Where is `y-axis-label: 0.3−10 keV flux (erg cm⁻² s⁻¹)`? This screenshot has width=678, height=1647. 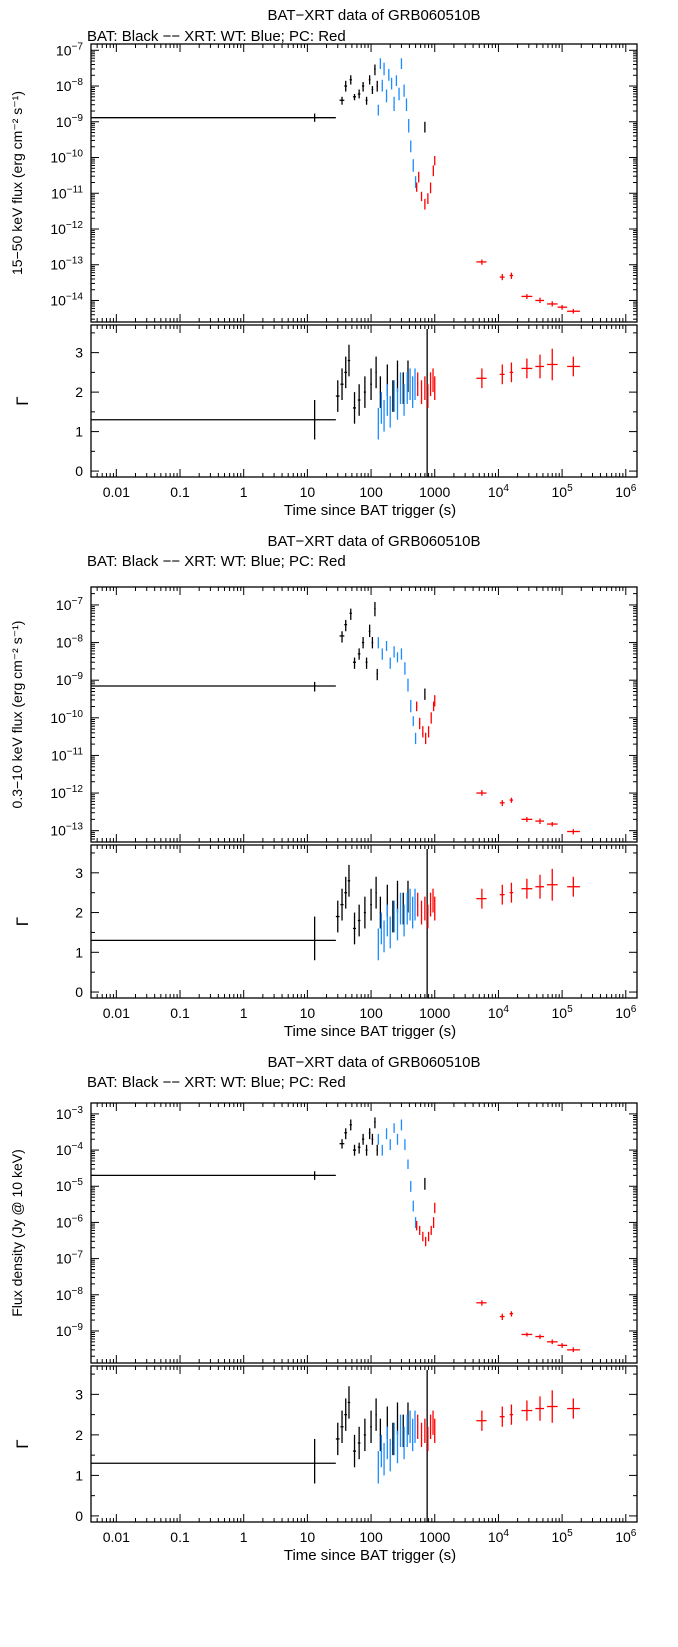 y-axis-label: 0.3−10 keV flux (erg cm⁻² s⁻¹) is located at coordinates (17, 715).